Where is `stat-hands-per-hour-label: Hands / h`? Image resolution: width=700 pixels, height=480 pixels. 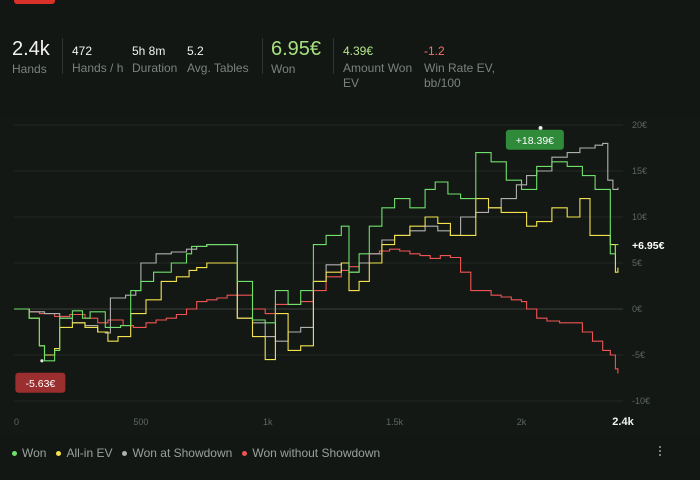
stat-hands-per-hour-label: Hands / h is located at coordinates (98, 68).